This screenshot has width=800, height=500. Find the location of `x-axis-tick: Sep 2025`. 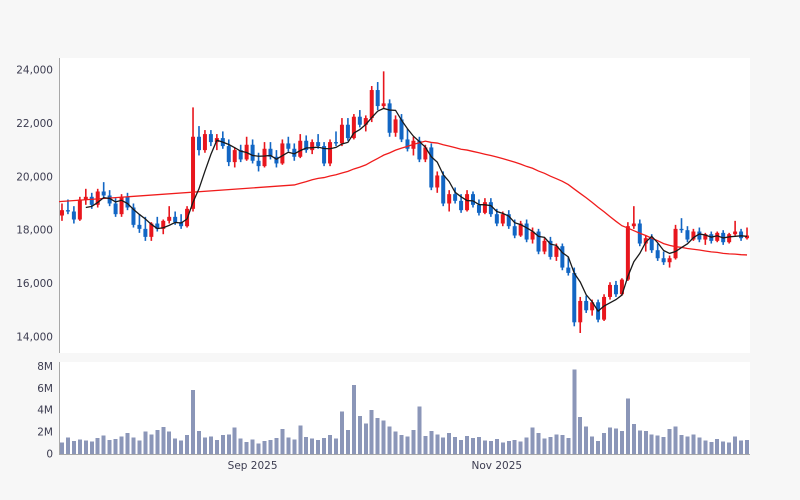

x-axis-tick: Sep 2025 is located at coordinates (253, 466).